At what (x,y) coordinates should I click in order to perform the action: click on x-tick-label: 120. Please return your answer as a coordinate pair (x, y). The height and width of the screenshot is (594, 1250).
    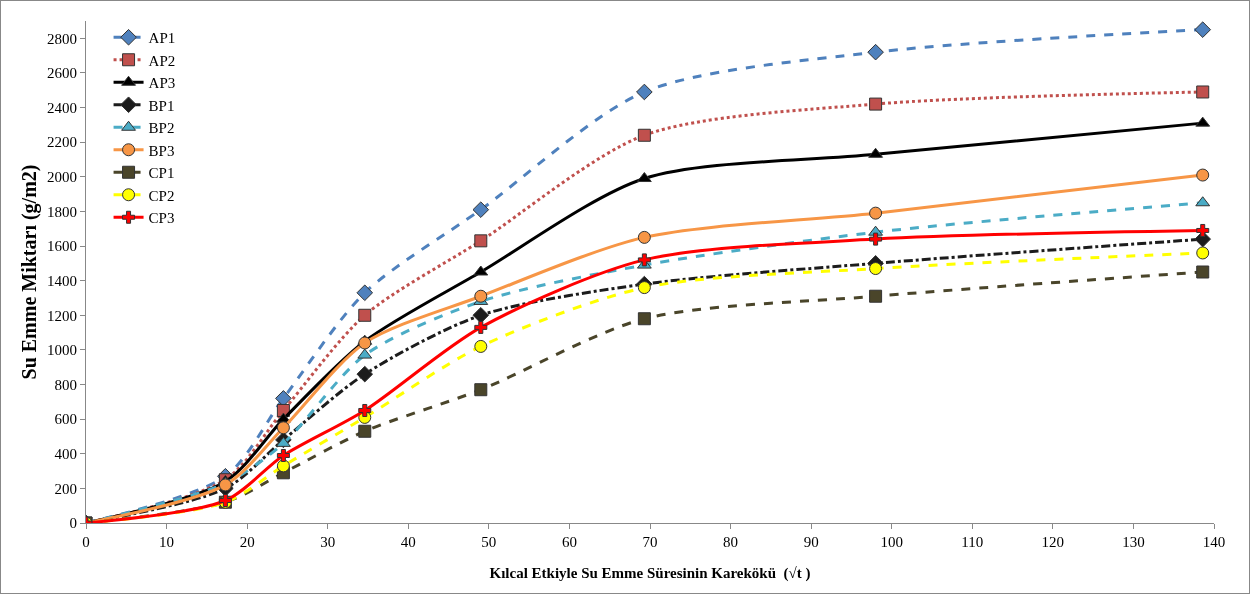
    Looking at the image, I should click on (1053, 542).